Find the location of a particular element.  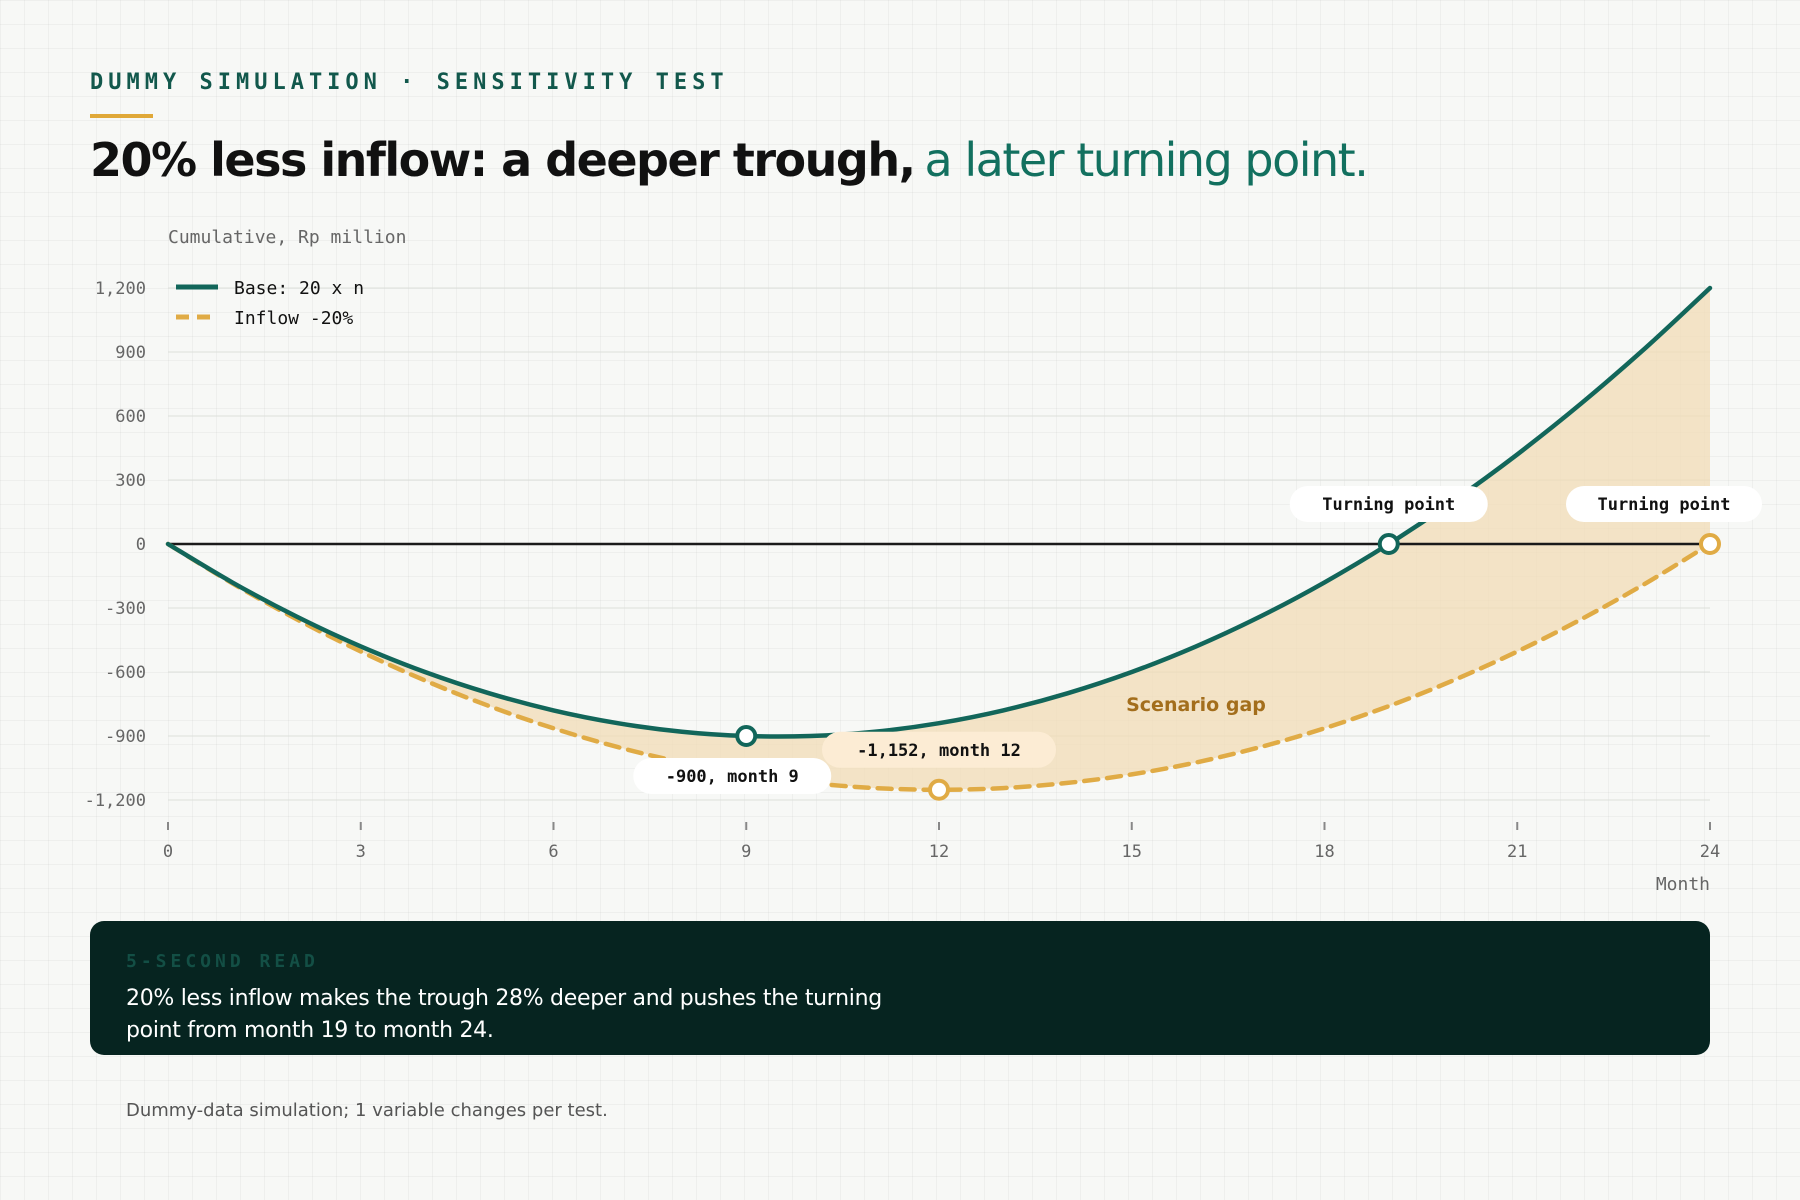

annotation-label: -1,152, month 12 is located at coordinates (939, 751).